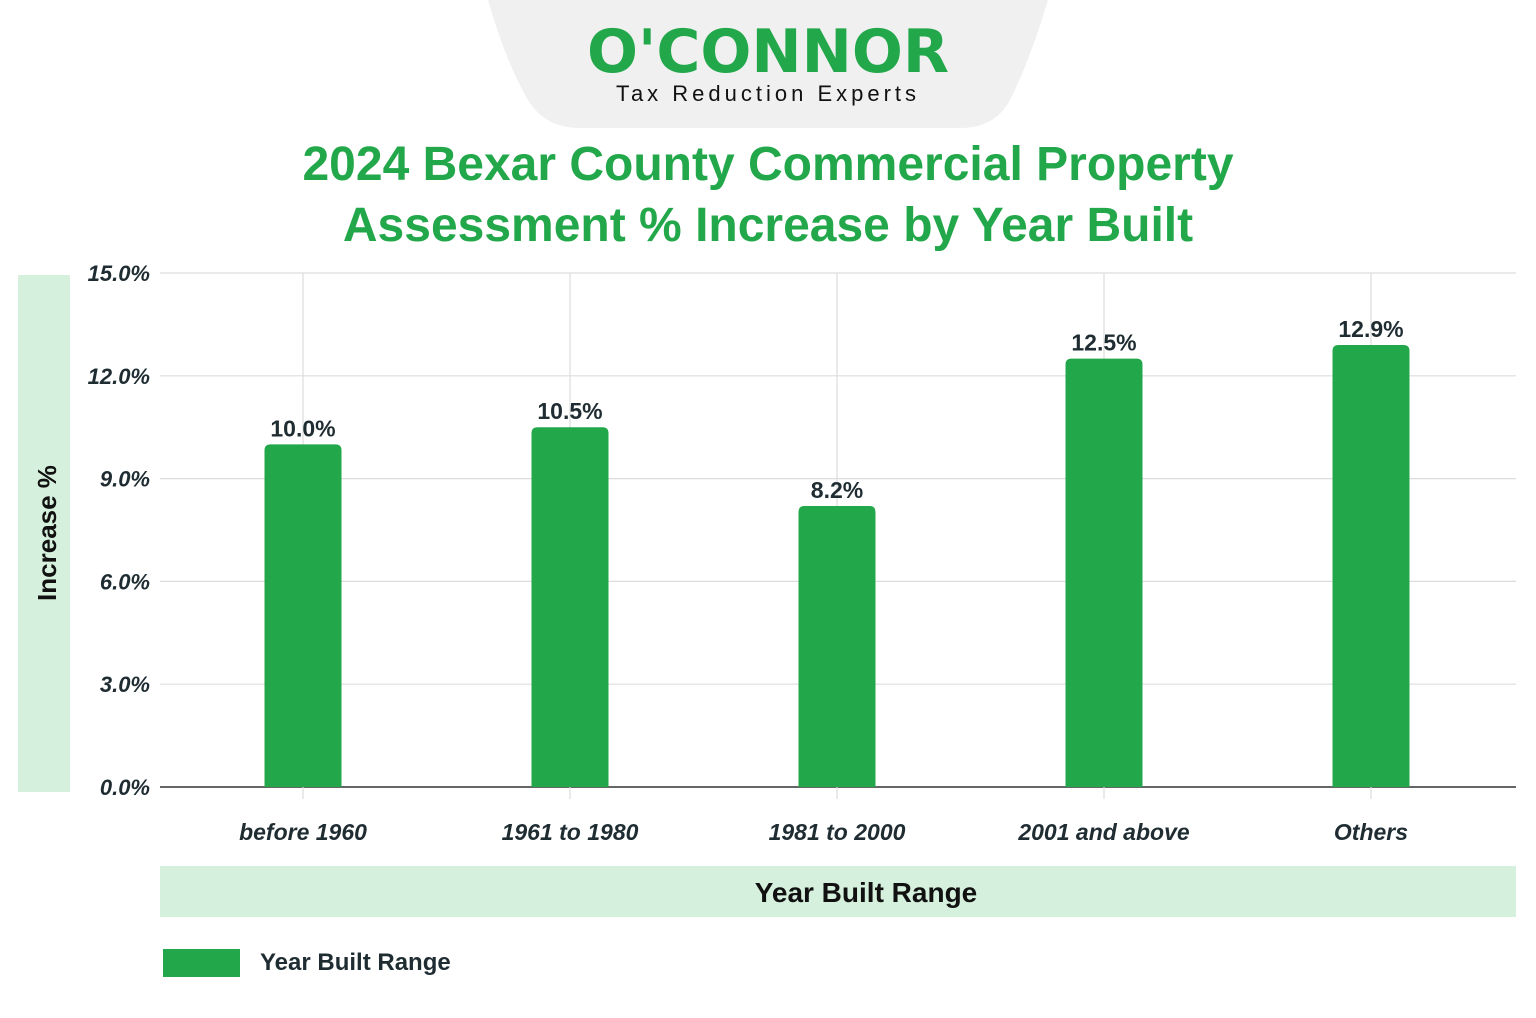 The width and height of the screenshot is (1536, 1018). I want to click on logo-tagline: Tax Reduction Experts, so click(768, 93).